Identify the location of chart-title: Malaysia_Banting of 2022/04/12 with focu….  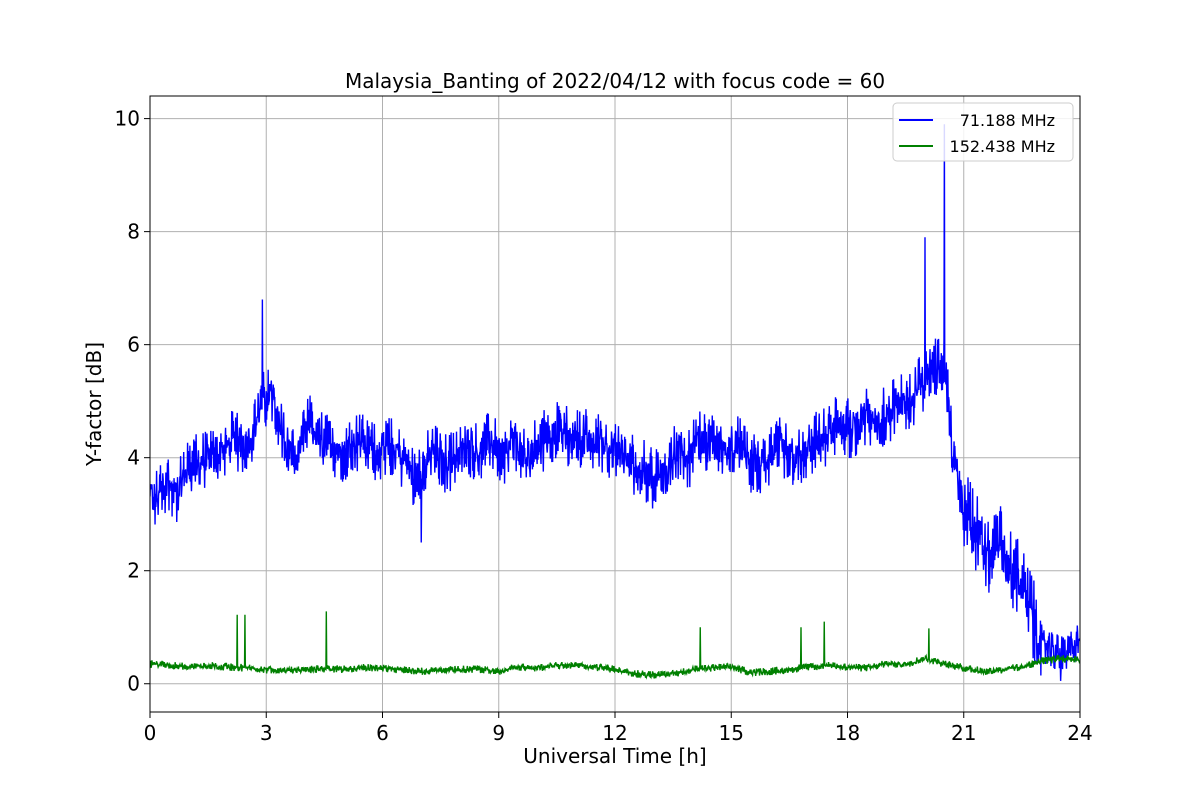
(615, 81).